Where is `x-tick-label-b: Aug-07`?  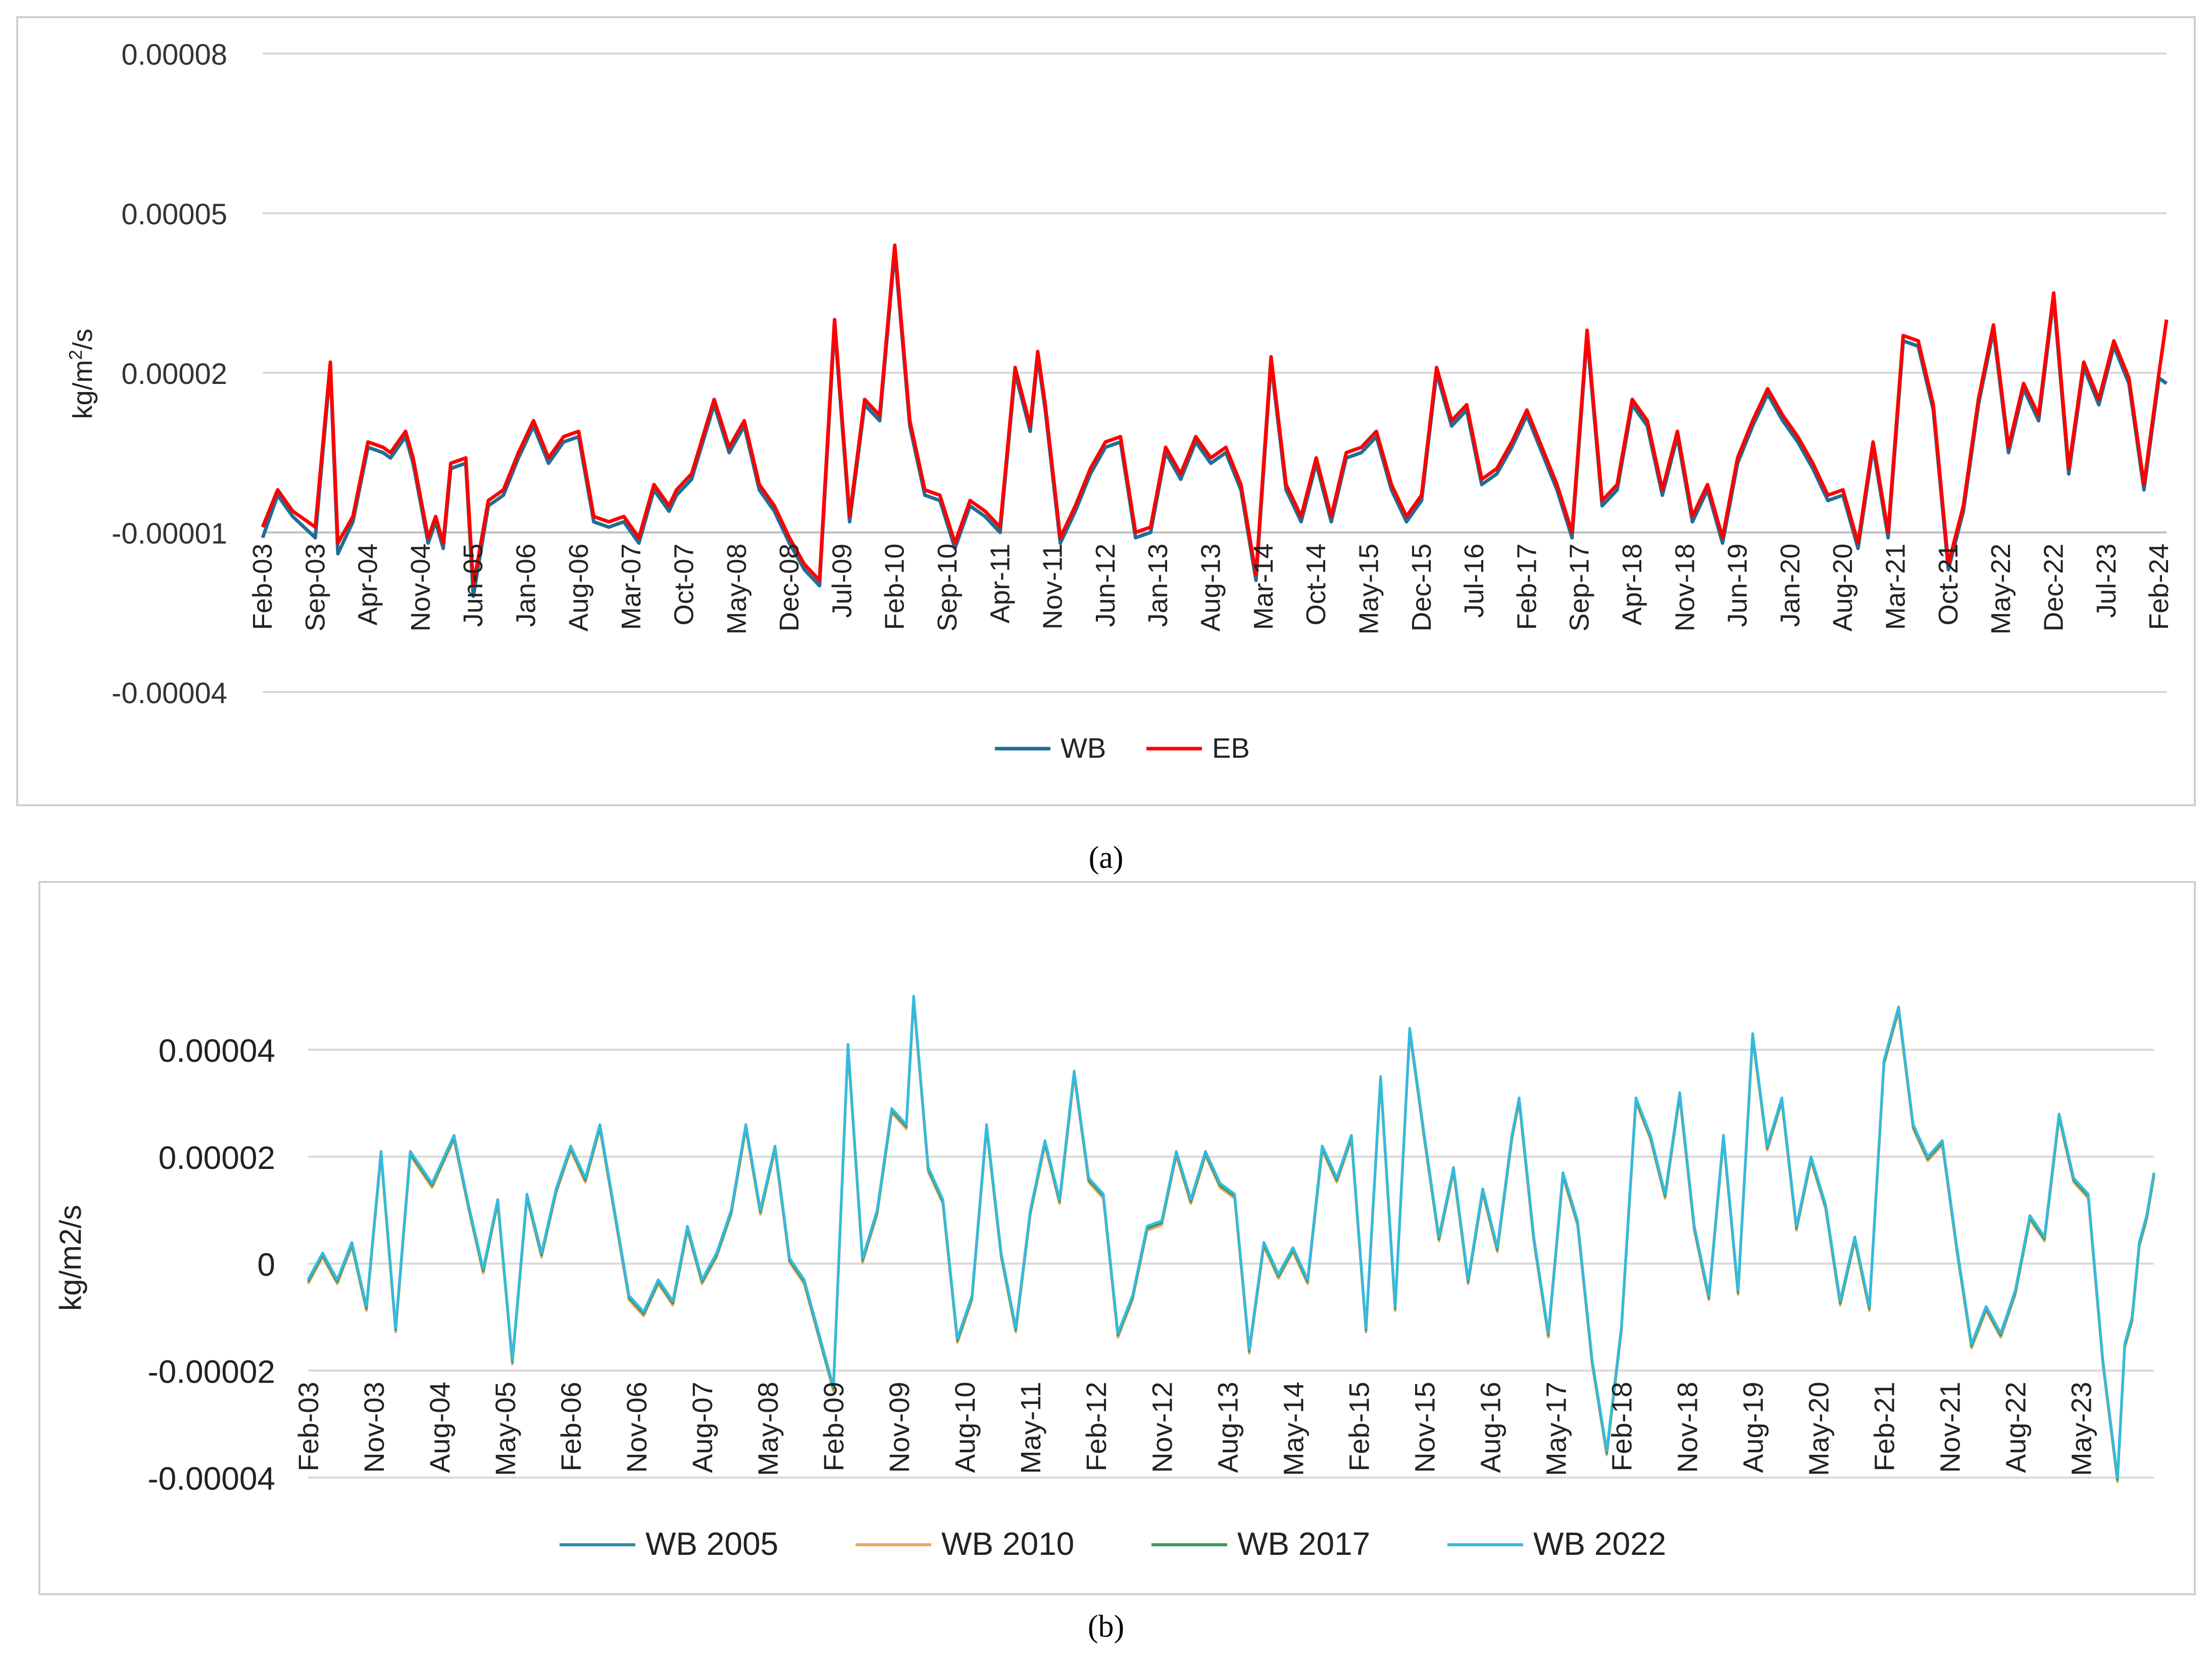
x-tick-label-b: Aug-07 is located at coordinates (702, 1427).